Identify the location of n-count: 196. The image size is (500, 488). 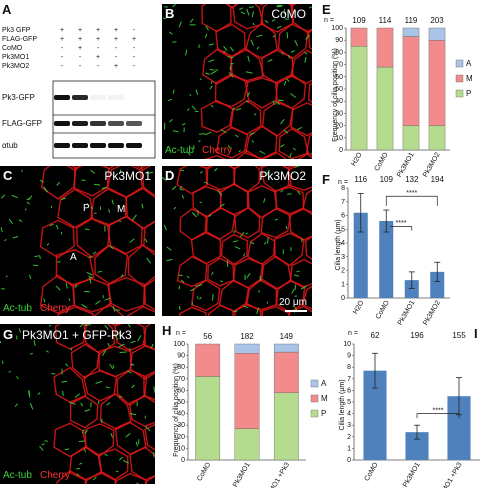
(417, 335).